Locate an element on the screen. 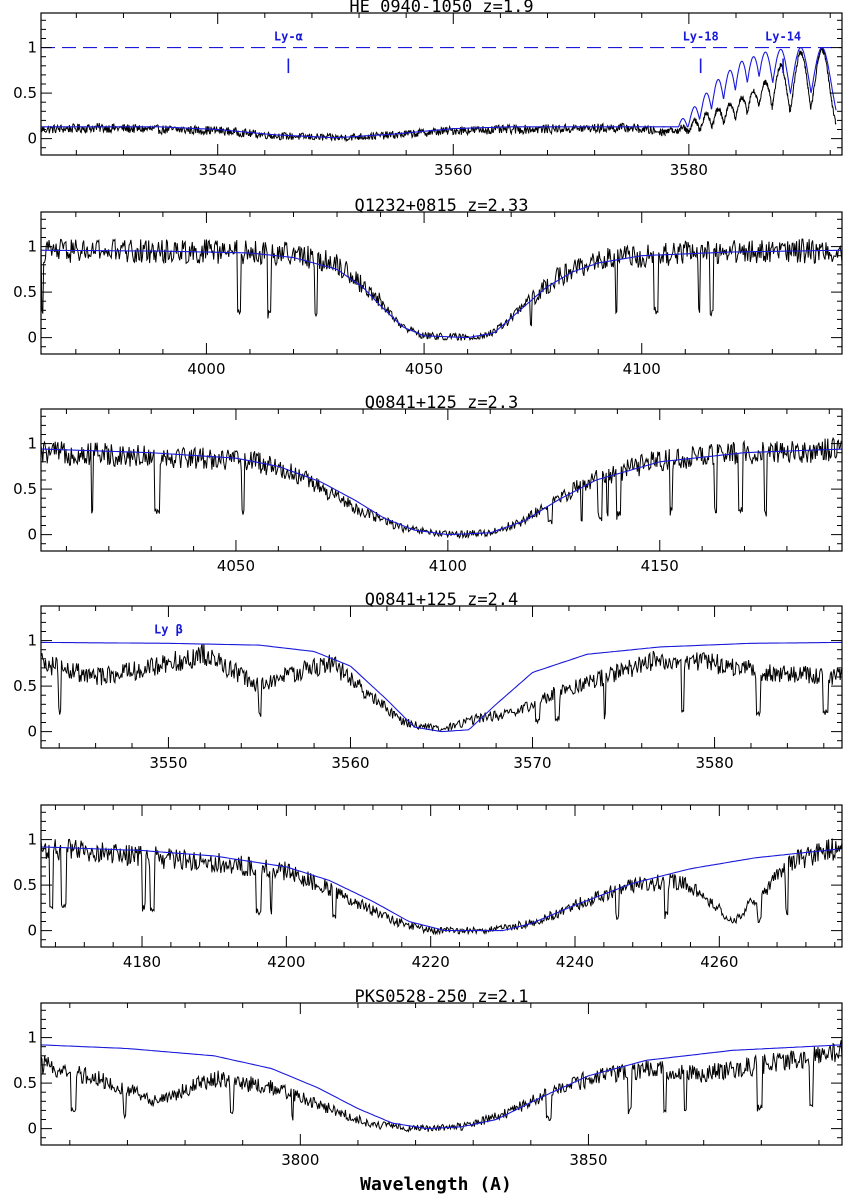 The width and height of the screenshot is (845, 1199). x-tick-label: 4240 is located at coordinates (575, 962).